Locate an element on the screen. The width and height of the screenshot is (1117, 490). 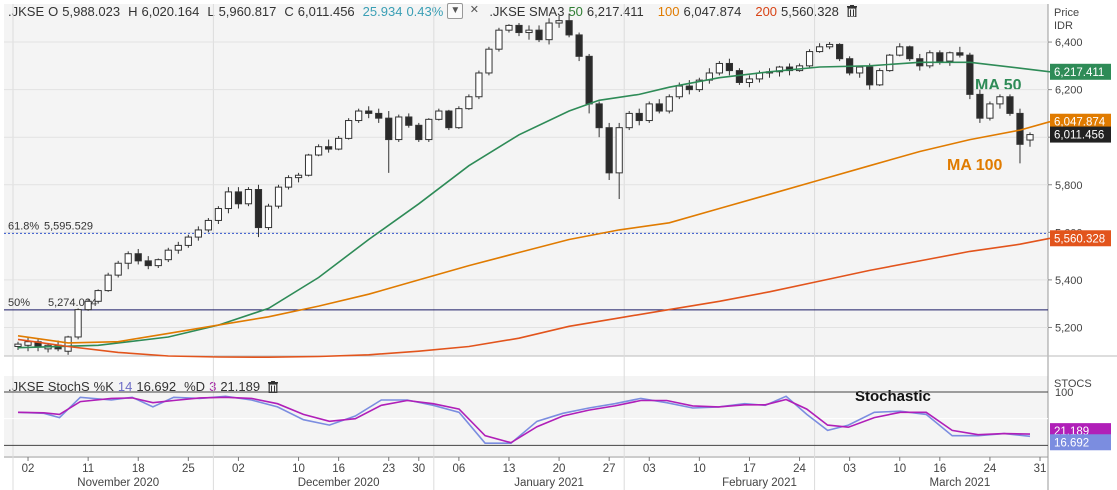
month-label-1: December 2020 is located at coordinates (339, 483).